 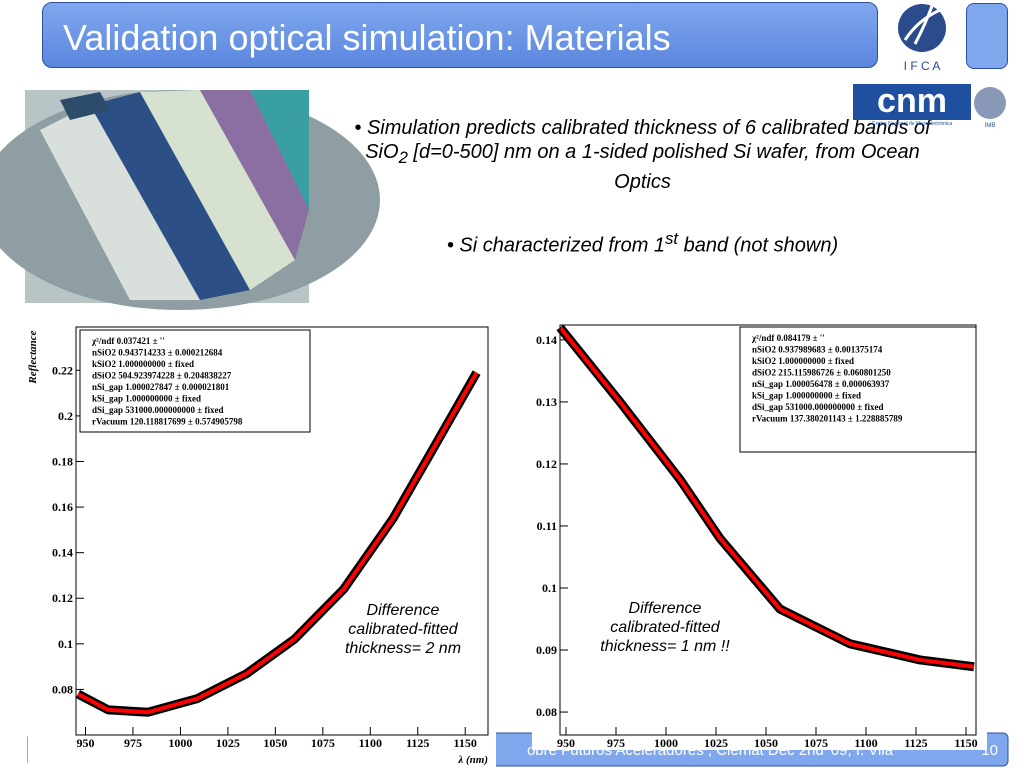 I want to click on y-tick-label: 0.13, so click(x=546, y=402).